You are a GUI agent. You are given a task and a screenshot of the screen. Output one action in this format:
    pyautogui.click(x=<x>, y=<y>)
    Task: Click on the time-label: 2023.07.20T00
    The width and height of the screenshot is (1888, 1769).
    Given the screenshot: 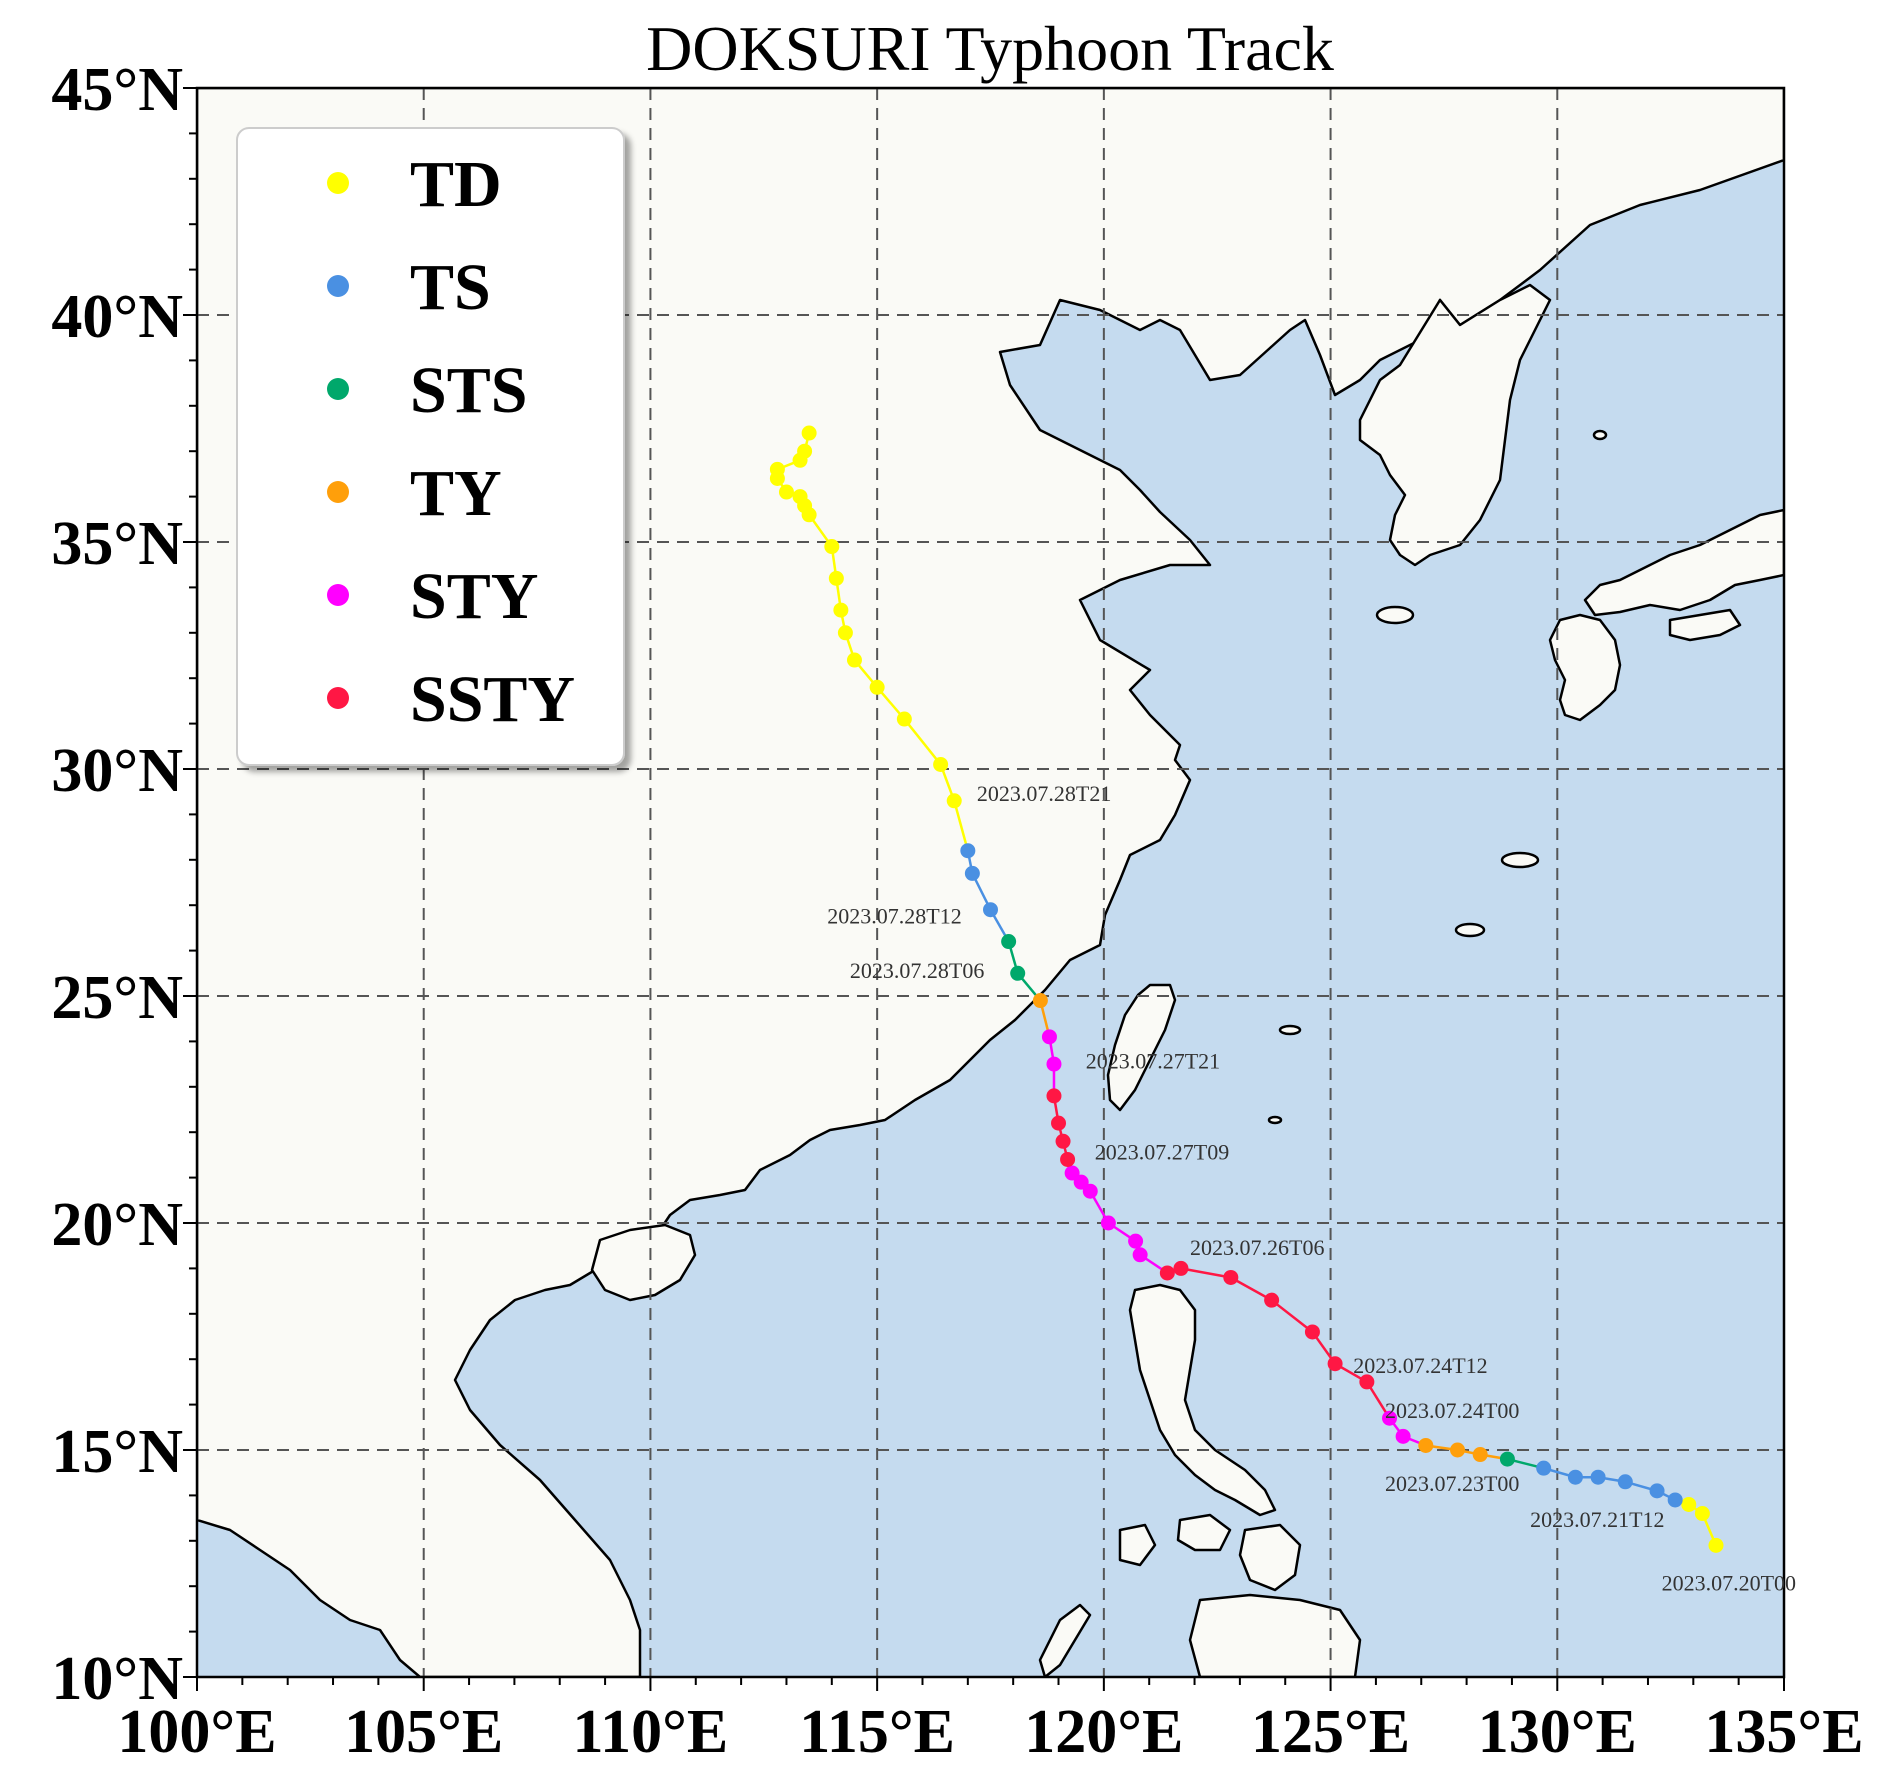 What is the action you would take?
    pyautogui.click(x=1729, y=1583)
    